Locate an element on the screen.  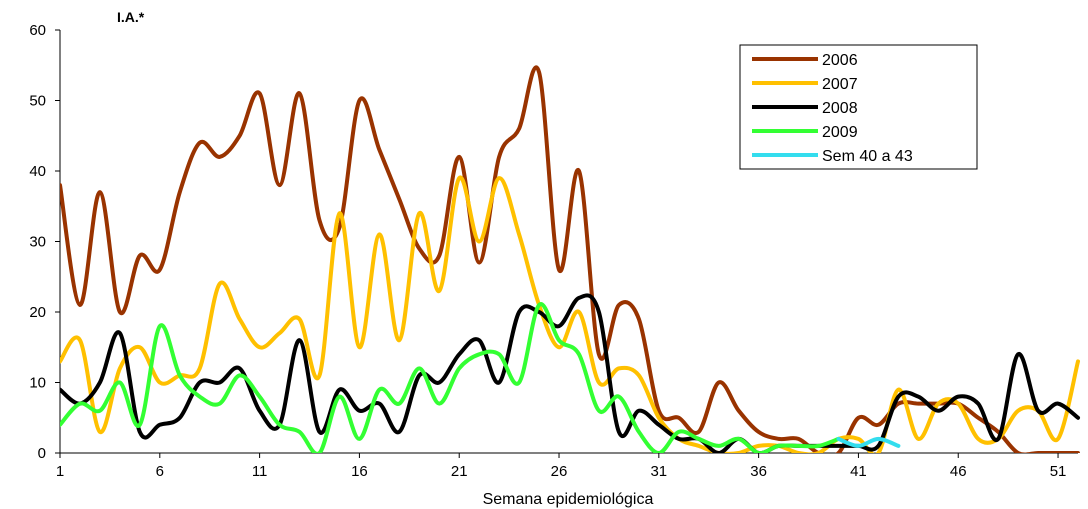
x-axis-label: Semana epidemiológica is located at coordinates (568, 499).